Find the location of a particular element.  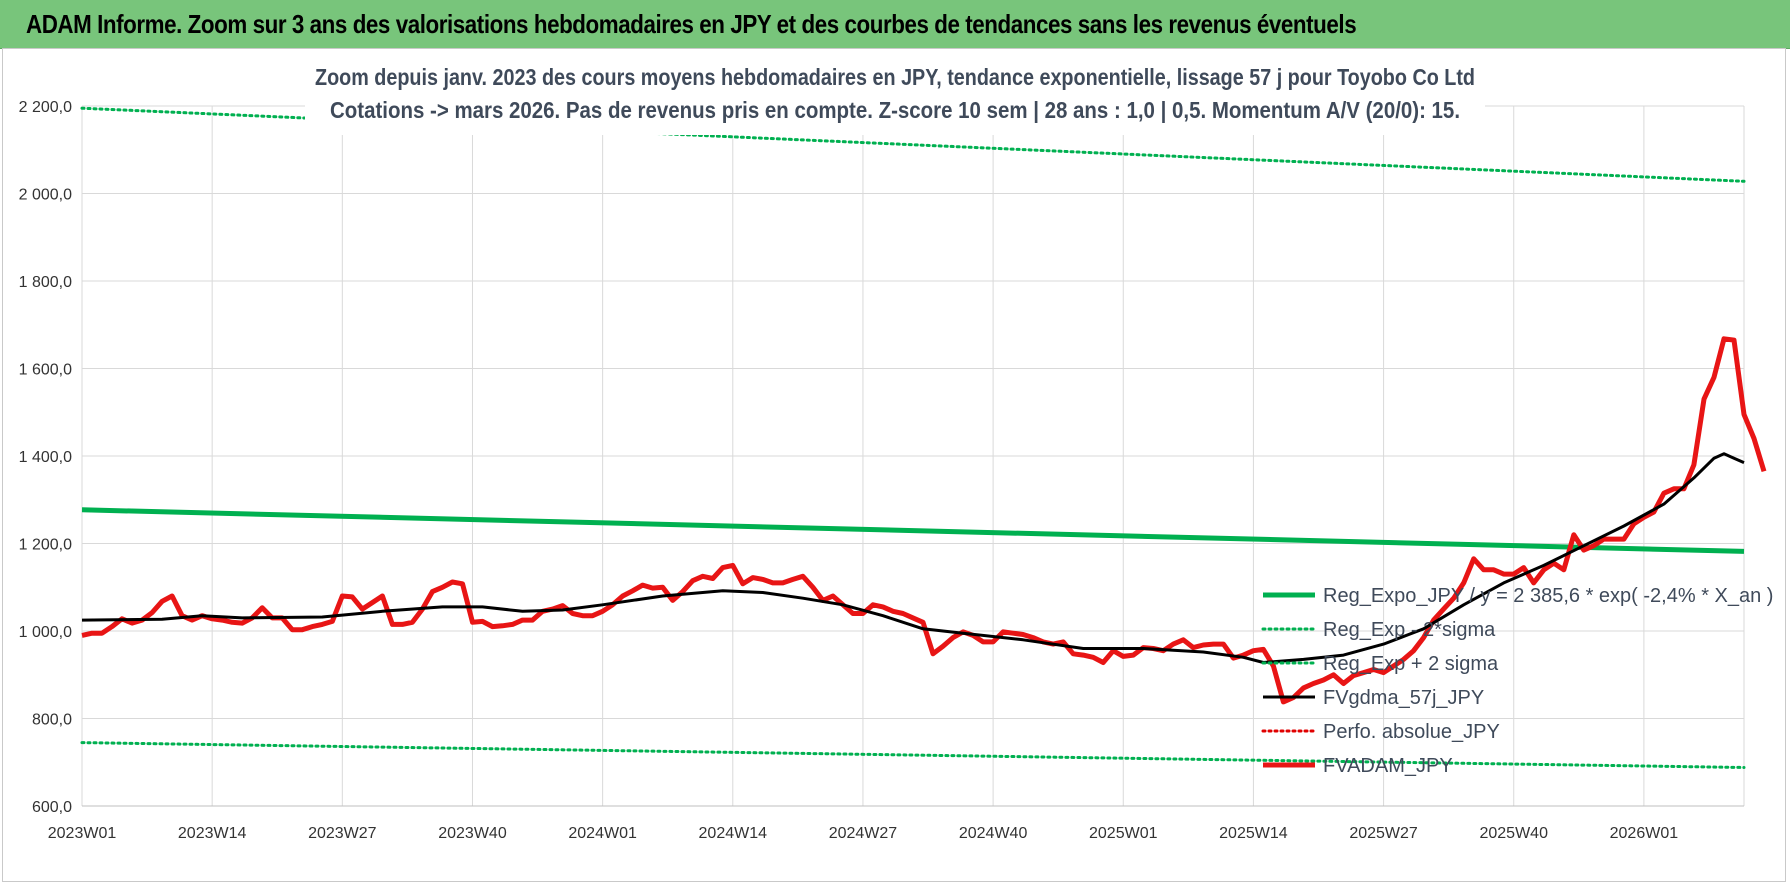

x-tick-label: 2024W01 is located at coordinates (602, 833).